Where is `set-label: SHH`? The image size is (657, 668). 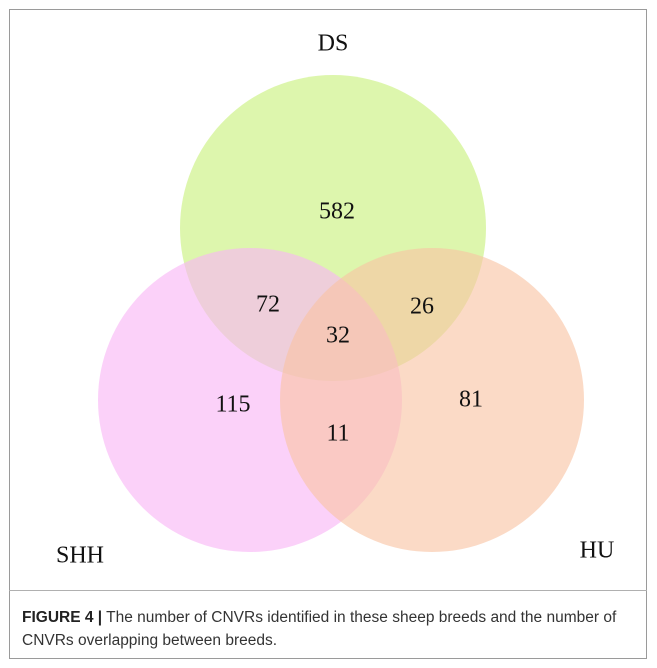
set-label: SHH is located at coordinates (80, 556).